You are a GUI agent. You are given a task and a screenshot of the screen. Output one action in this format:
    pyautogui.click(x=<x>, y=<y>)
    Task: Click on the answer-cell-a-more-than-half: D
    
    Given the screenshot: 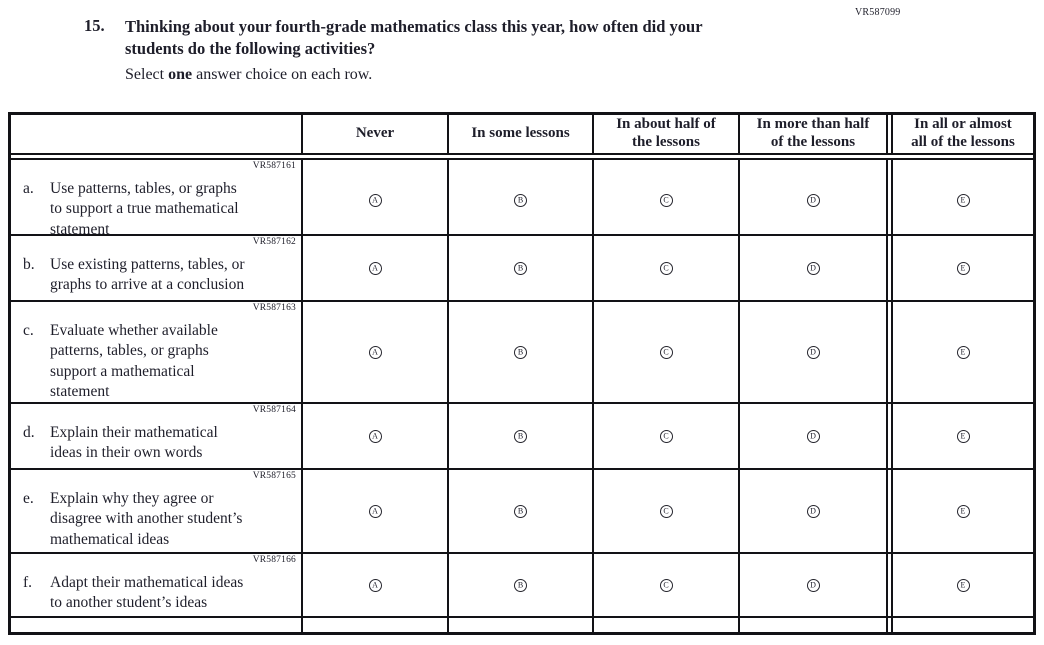 What is the action you would take?
    pyautogui.click(x=813, y=200)
    